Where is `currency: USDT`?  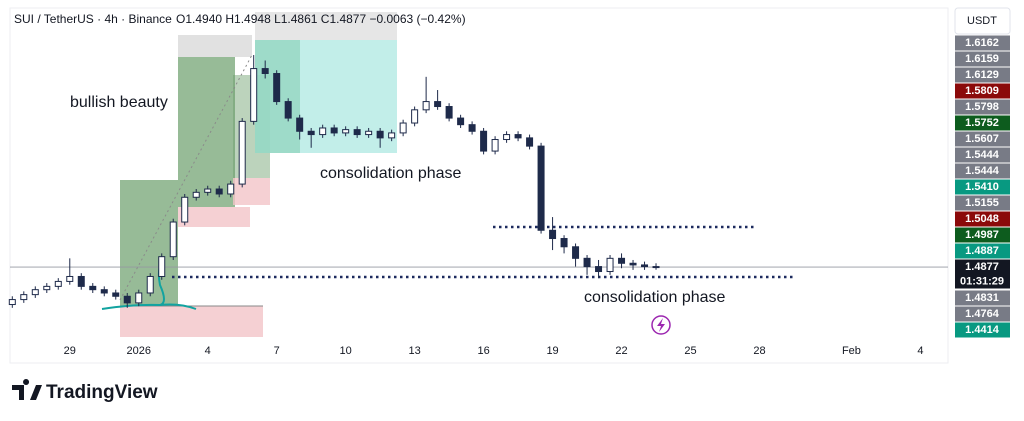 currency: USDT is located at coordinates (982, 21).